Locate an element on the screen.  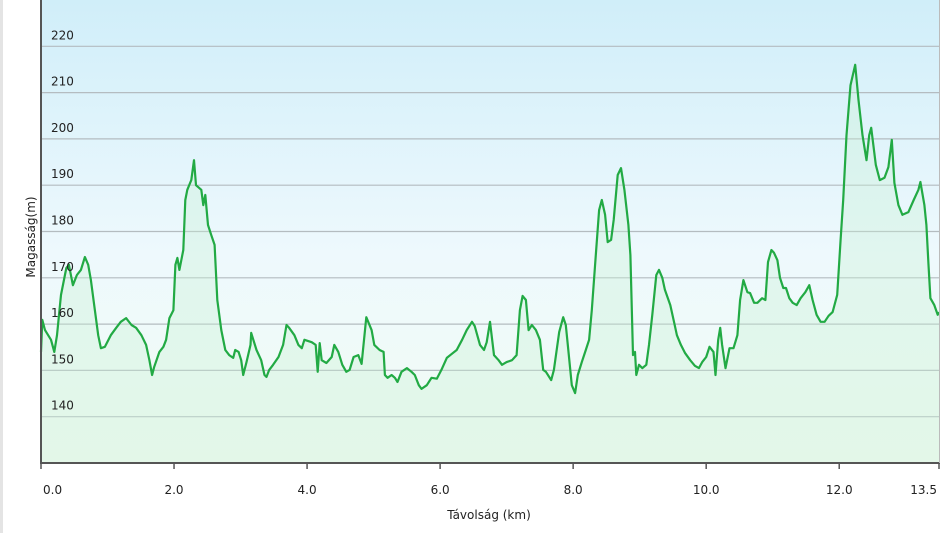
x-tick-label: 6.0 is located at coordinates (440, 490).